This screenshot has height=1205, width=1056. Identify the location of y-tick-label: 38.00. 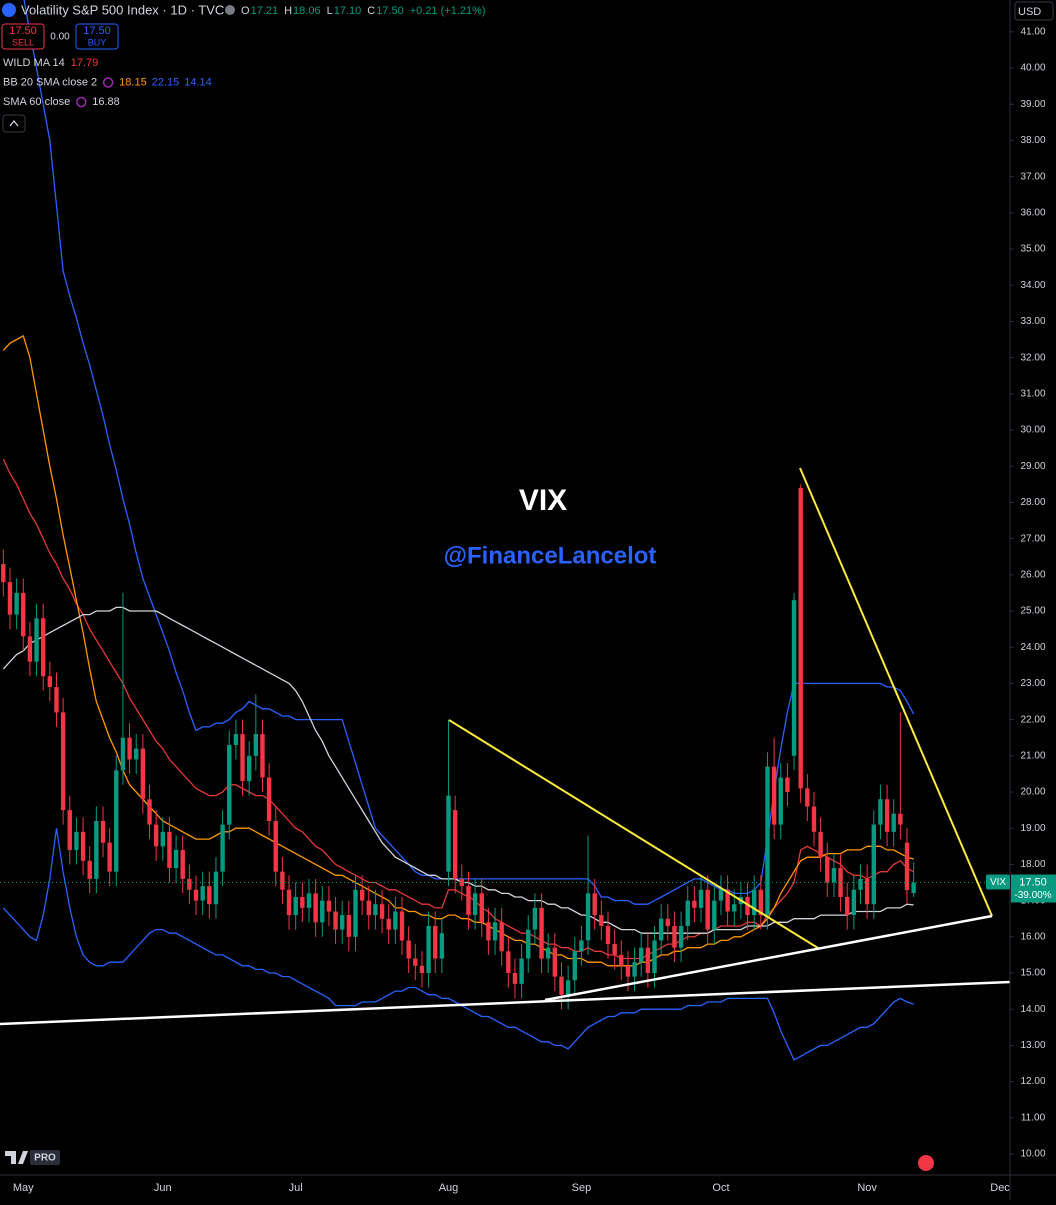
(1032, 140).